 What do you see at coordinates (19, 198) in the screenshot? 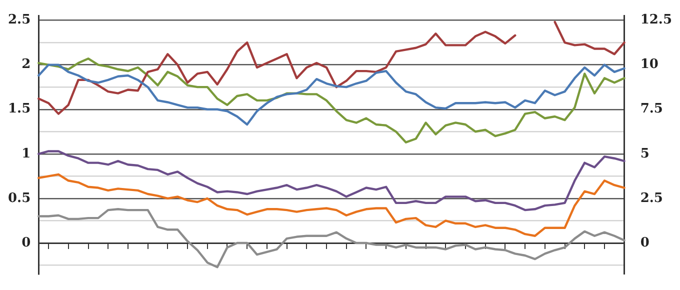
I see `y-tick-label: 0.5` at bounding box center [19, 198].